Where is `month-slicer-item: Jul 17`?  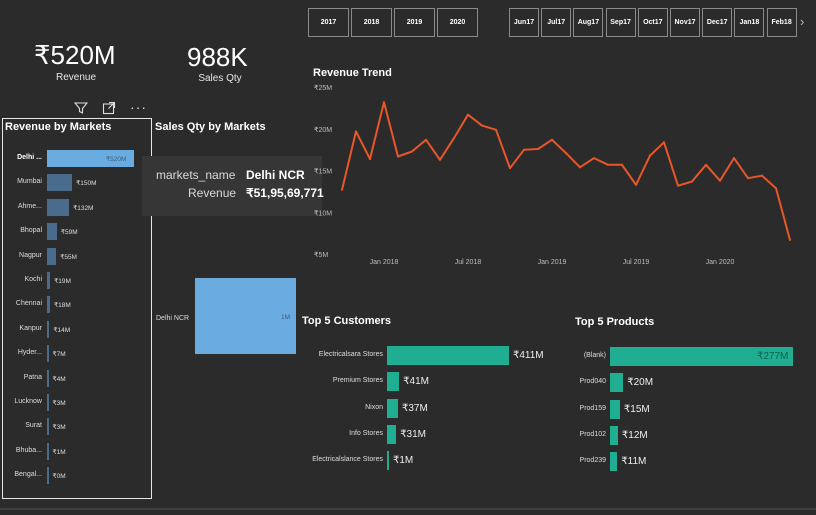
month-slicer-item: Jul 17 is located at coordinates (556, 22).